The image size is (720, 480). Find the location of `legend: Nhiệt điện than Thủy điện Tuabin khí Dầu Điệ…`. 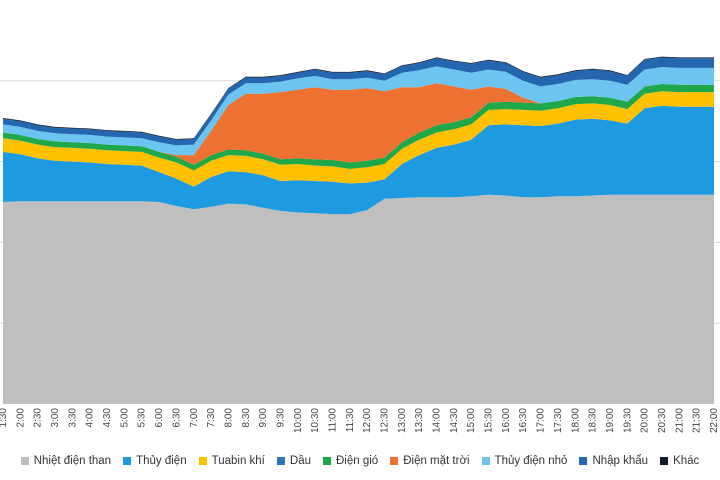

legend: Nhiệt điện than Thủy điện Tuabin khí Dầu Điệ… is located at coordinates (360, 461).